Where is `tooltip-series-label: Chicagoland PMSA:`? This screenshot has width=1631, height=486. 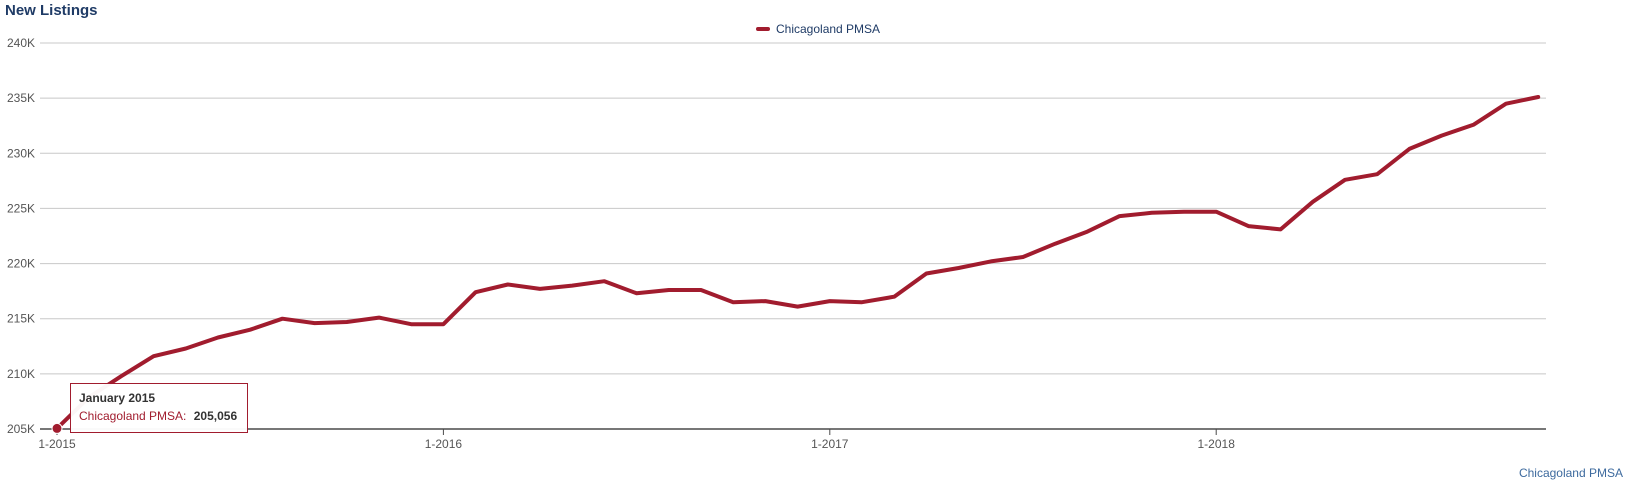
tooltip-series-label: Chicagoland PMSA: is located at coordinates (133, 416).